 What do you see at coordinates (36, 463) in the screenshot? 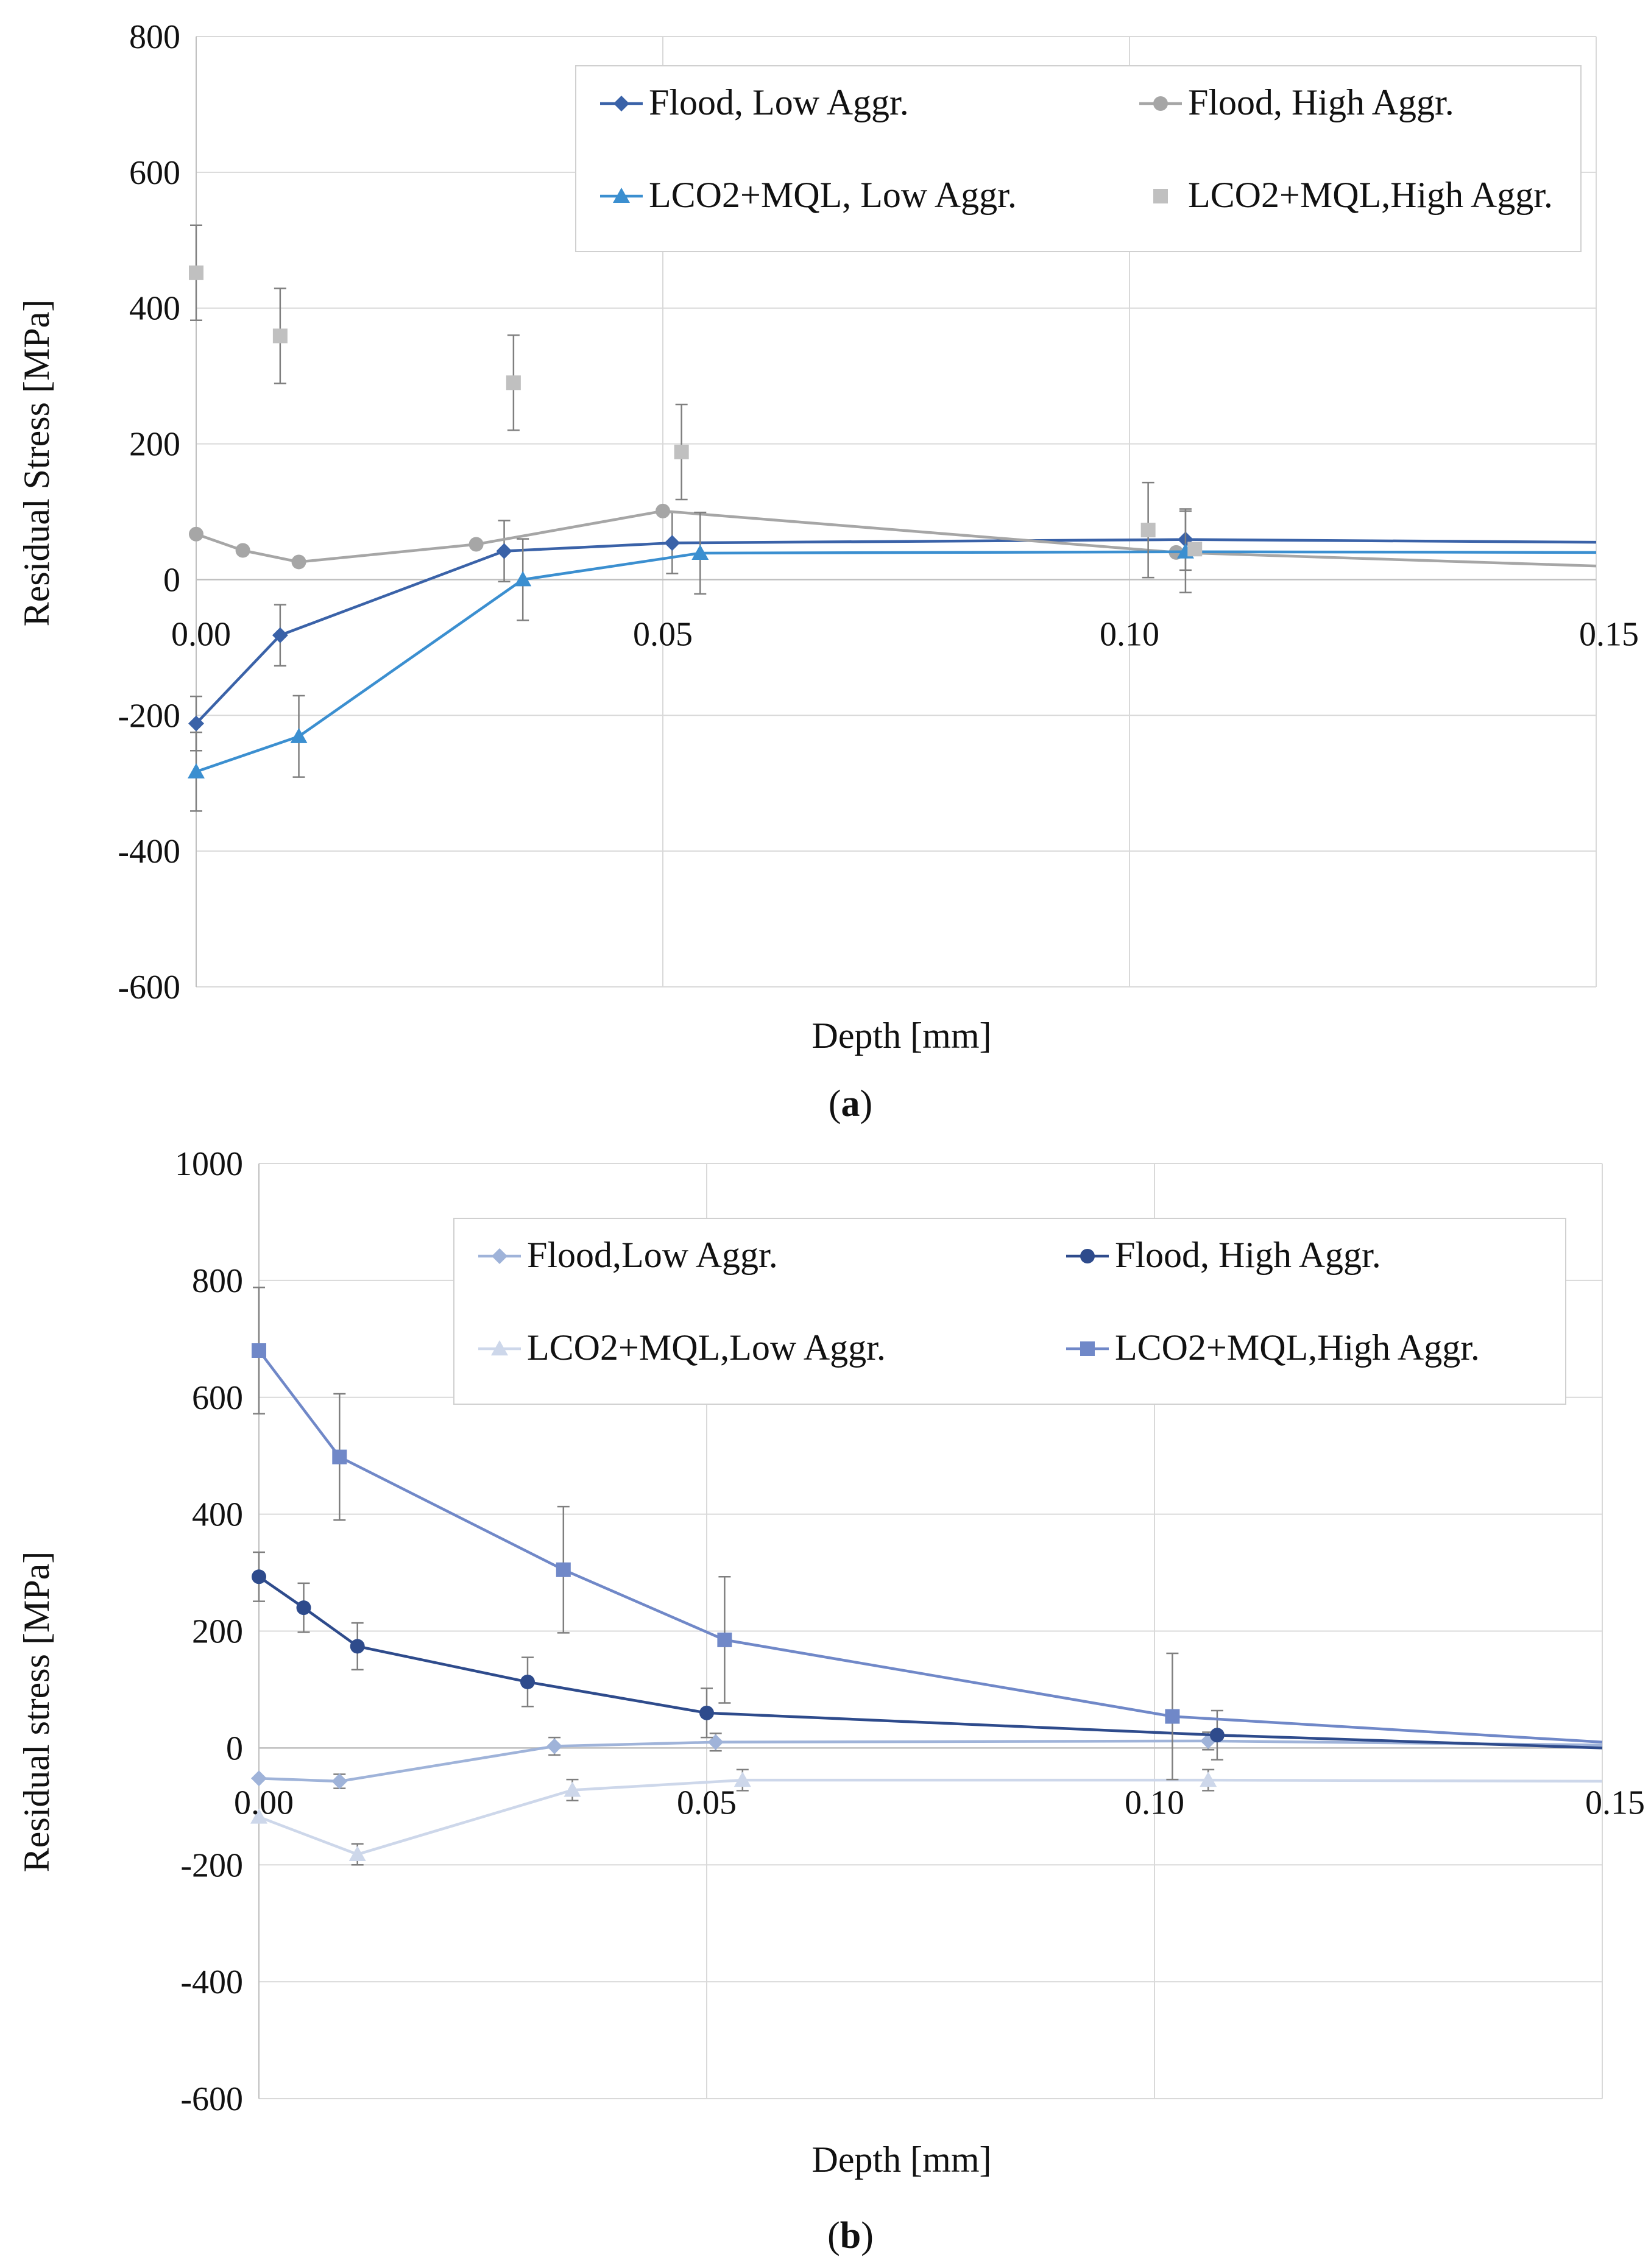
I see `y-axis-label-a: Residual Stress [MPa]` at bounding box center [36, 463].